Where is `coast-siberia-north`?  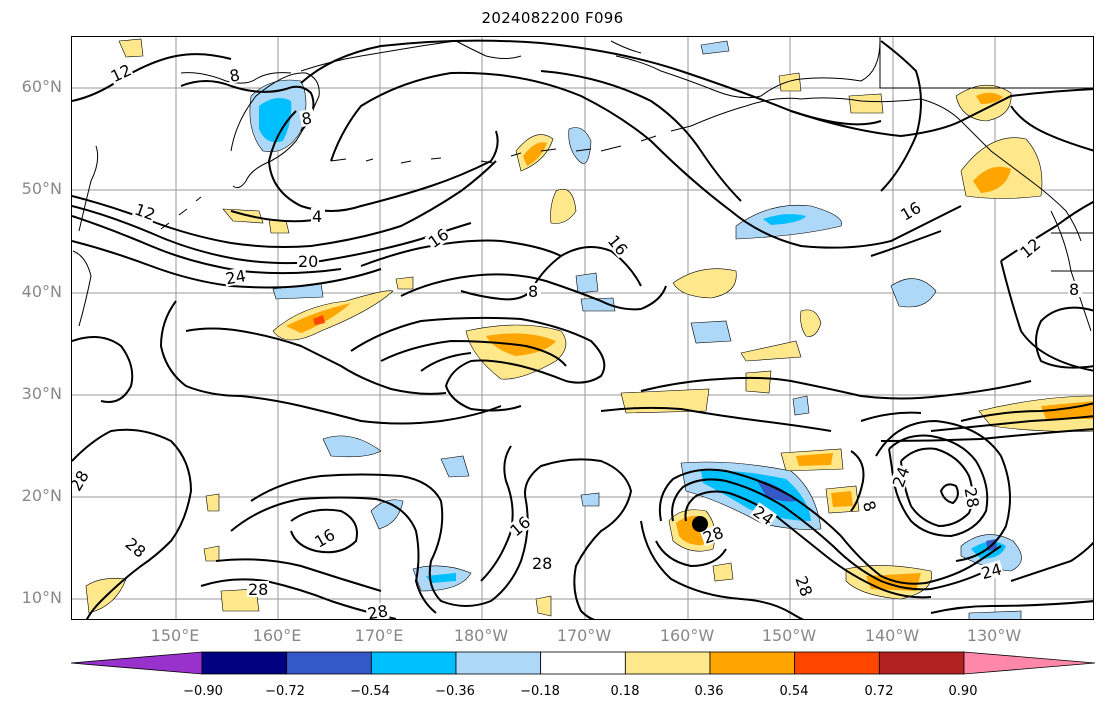 coast-siberia-north is located at coordinates (236, 78).